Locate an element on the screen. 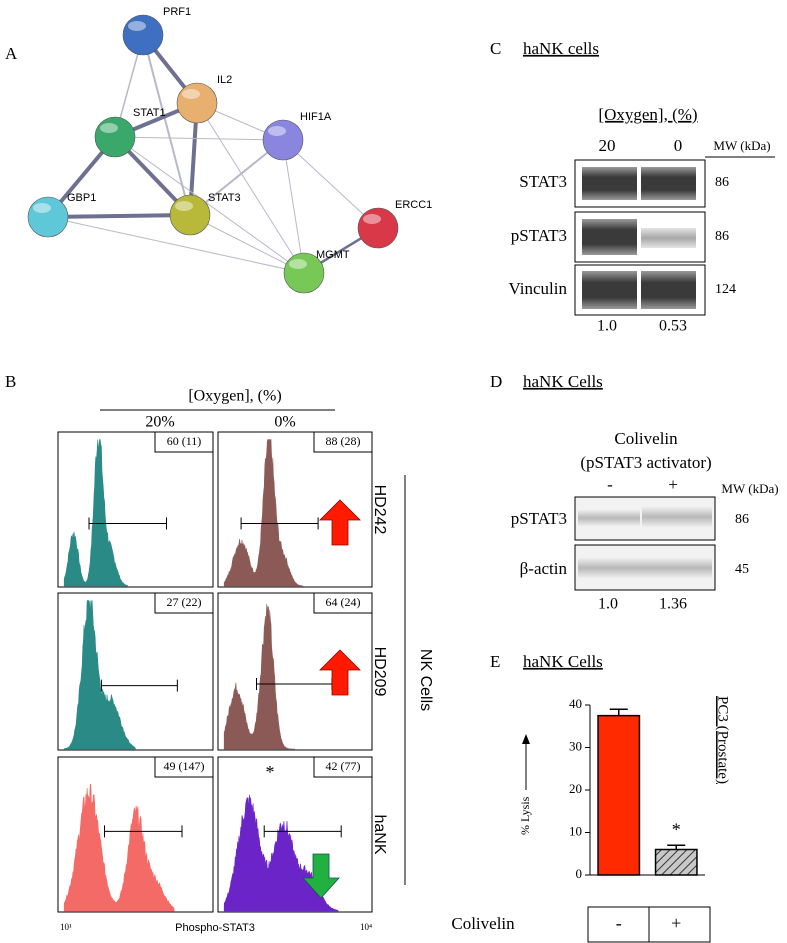 The width and height of the screenshot is (787, 943). node-label: IL2 is located at coordinates (224, 80).